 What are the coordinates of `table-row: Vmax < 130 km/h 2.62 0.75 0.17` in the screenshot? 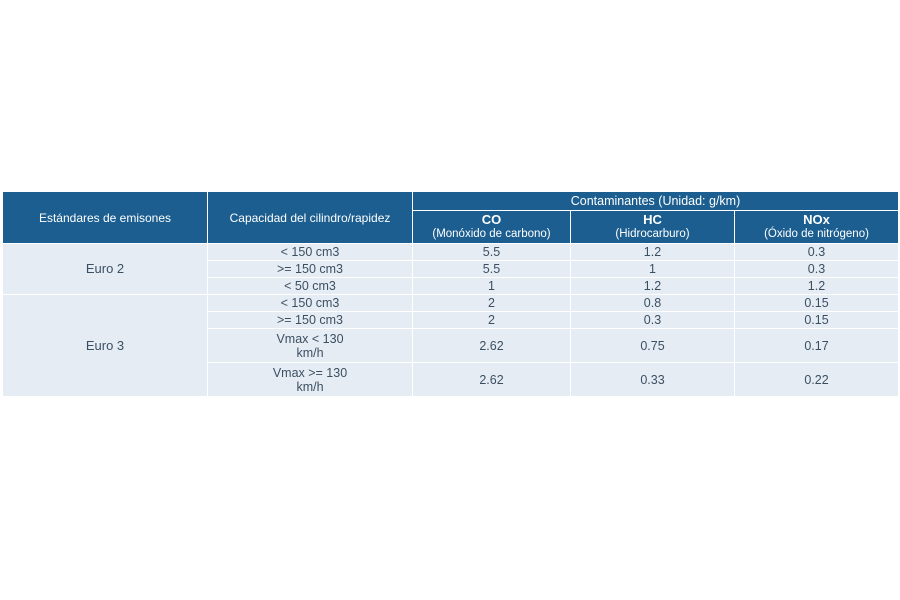 It's located at (451, 345).